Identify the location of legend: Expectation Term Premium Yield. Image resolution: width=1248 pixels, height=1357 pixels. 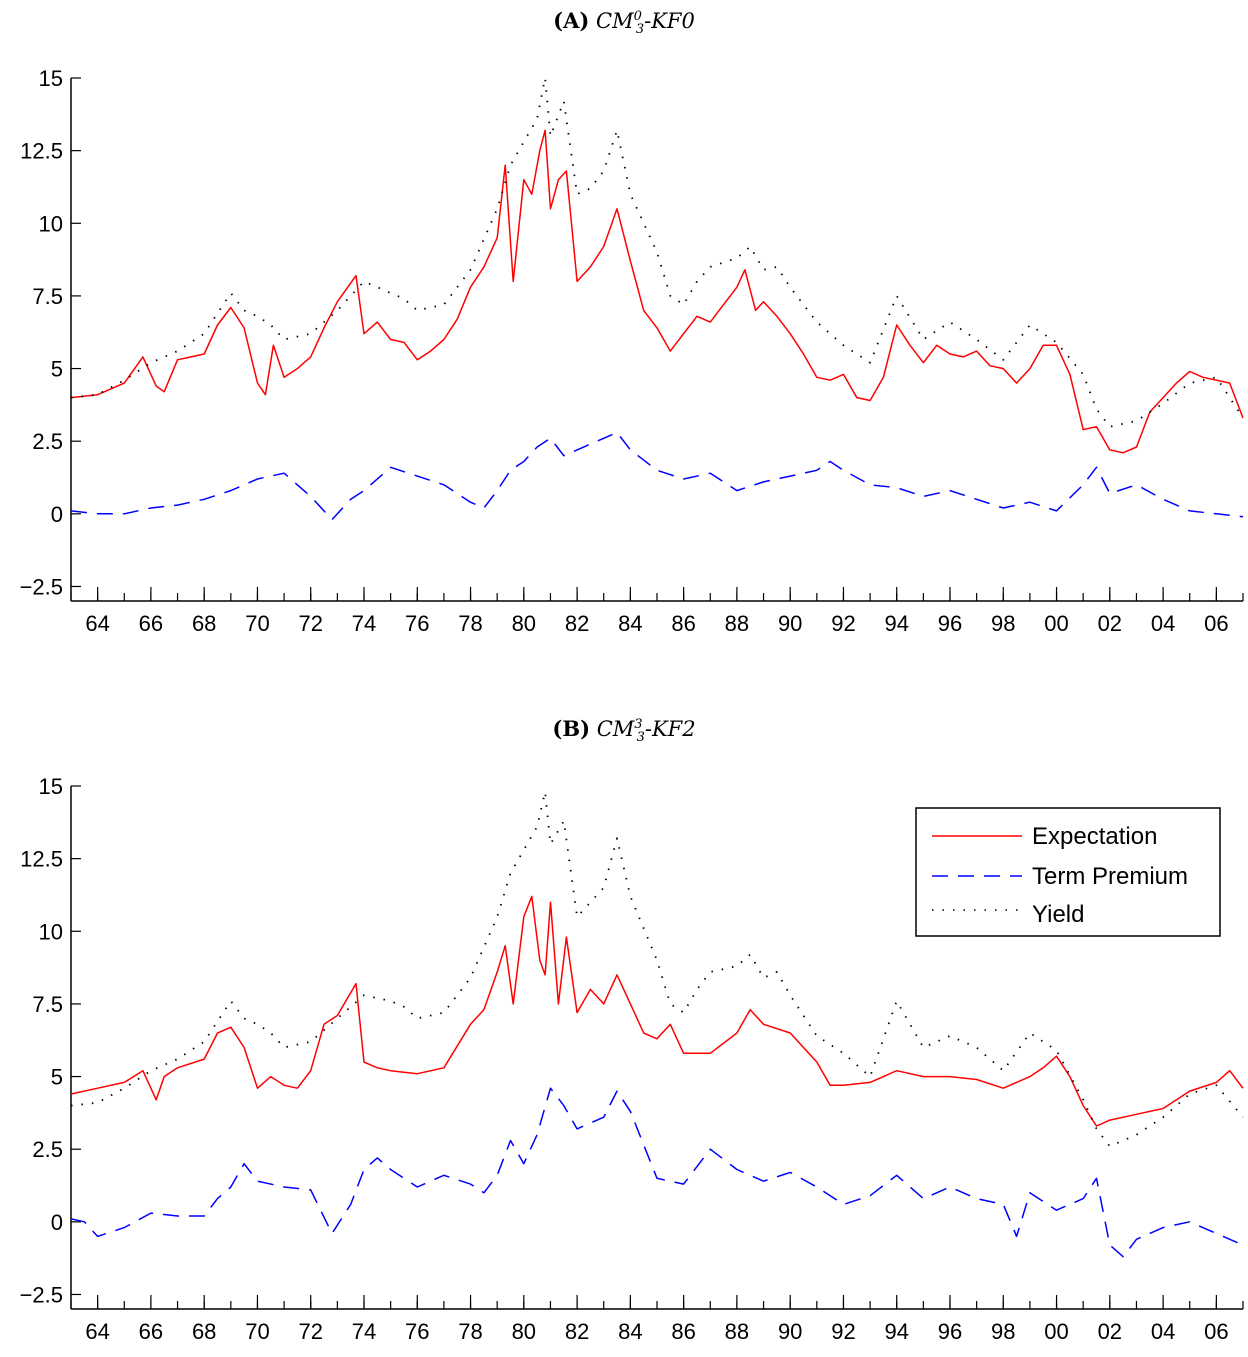
(1068, 872).